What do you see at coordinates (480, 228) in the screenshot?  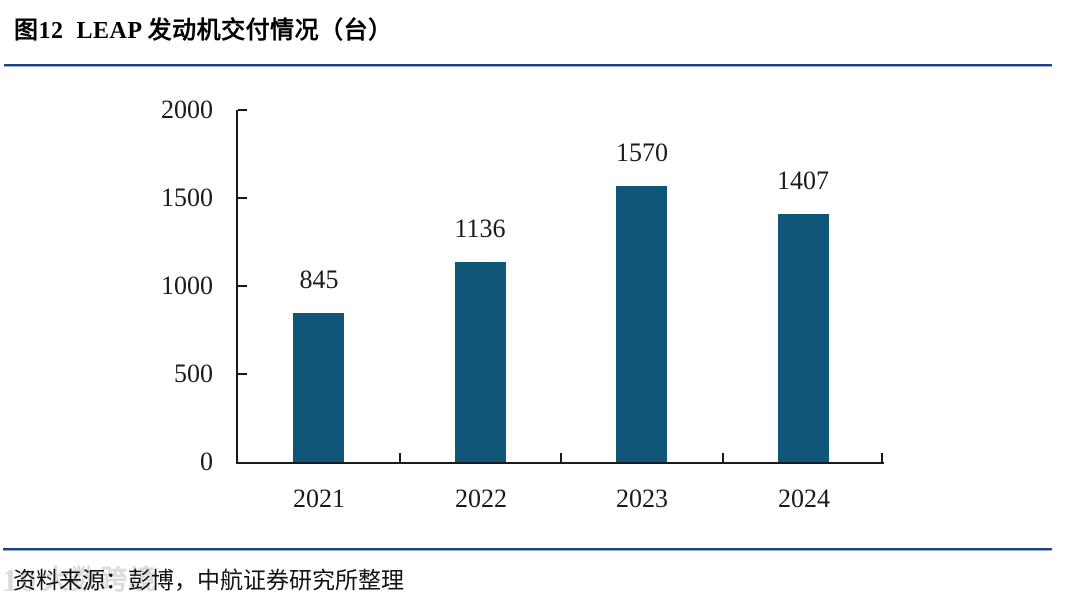 I see `bar-value-label: 1136` at bounding box center [480, 228].